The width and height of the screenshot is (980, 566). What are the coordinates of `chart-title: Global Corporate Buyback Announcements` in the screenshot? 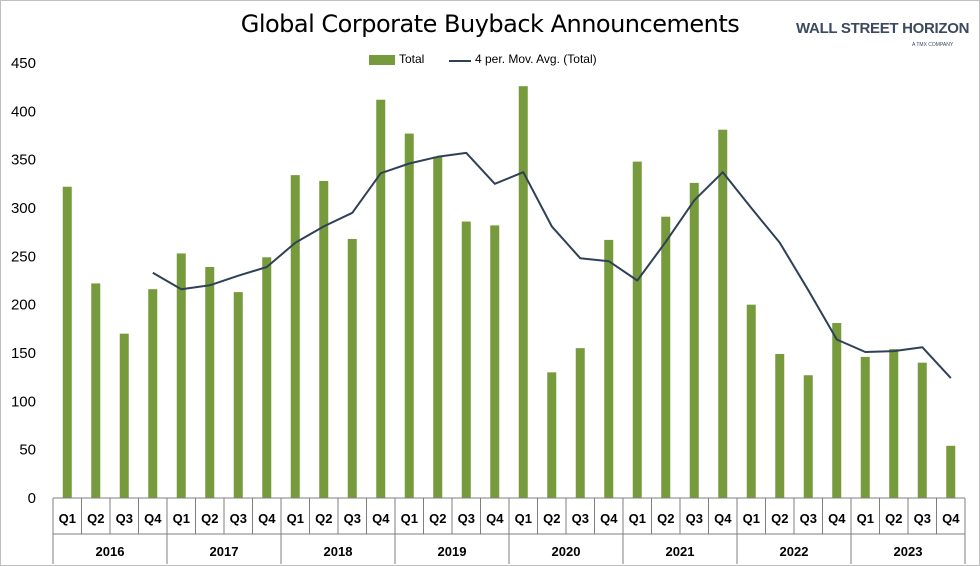 It's located at (490, 24).